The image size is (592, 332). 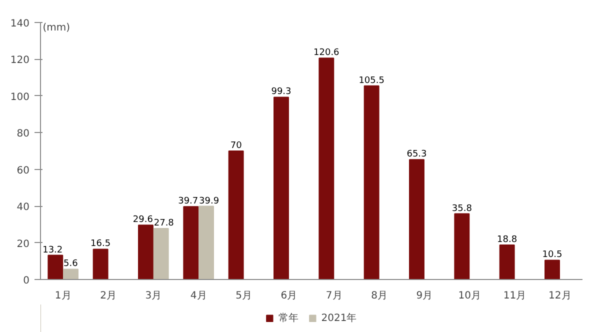 What do you see at coordinates (289, 296) in the screenshot?
I see `x-tick-label: 6月` at bounding box center [289, 296].